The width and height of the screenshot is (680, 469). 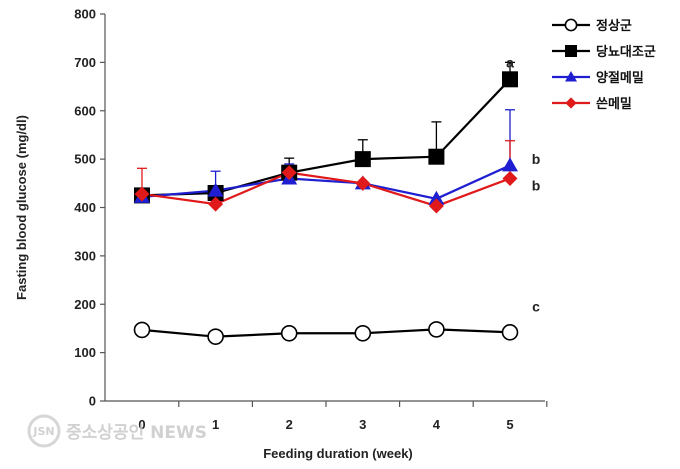 I want to click on x-ticks: 0 1 2 3 4 5, so click(x=343, y=416).